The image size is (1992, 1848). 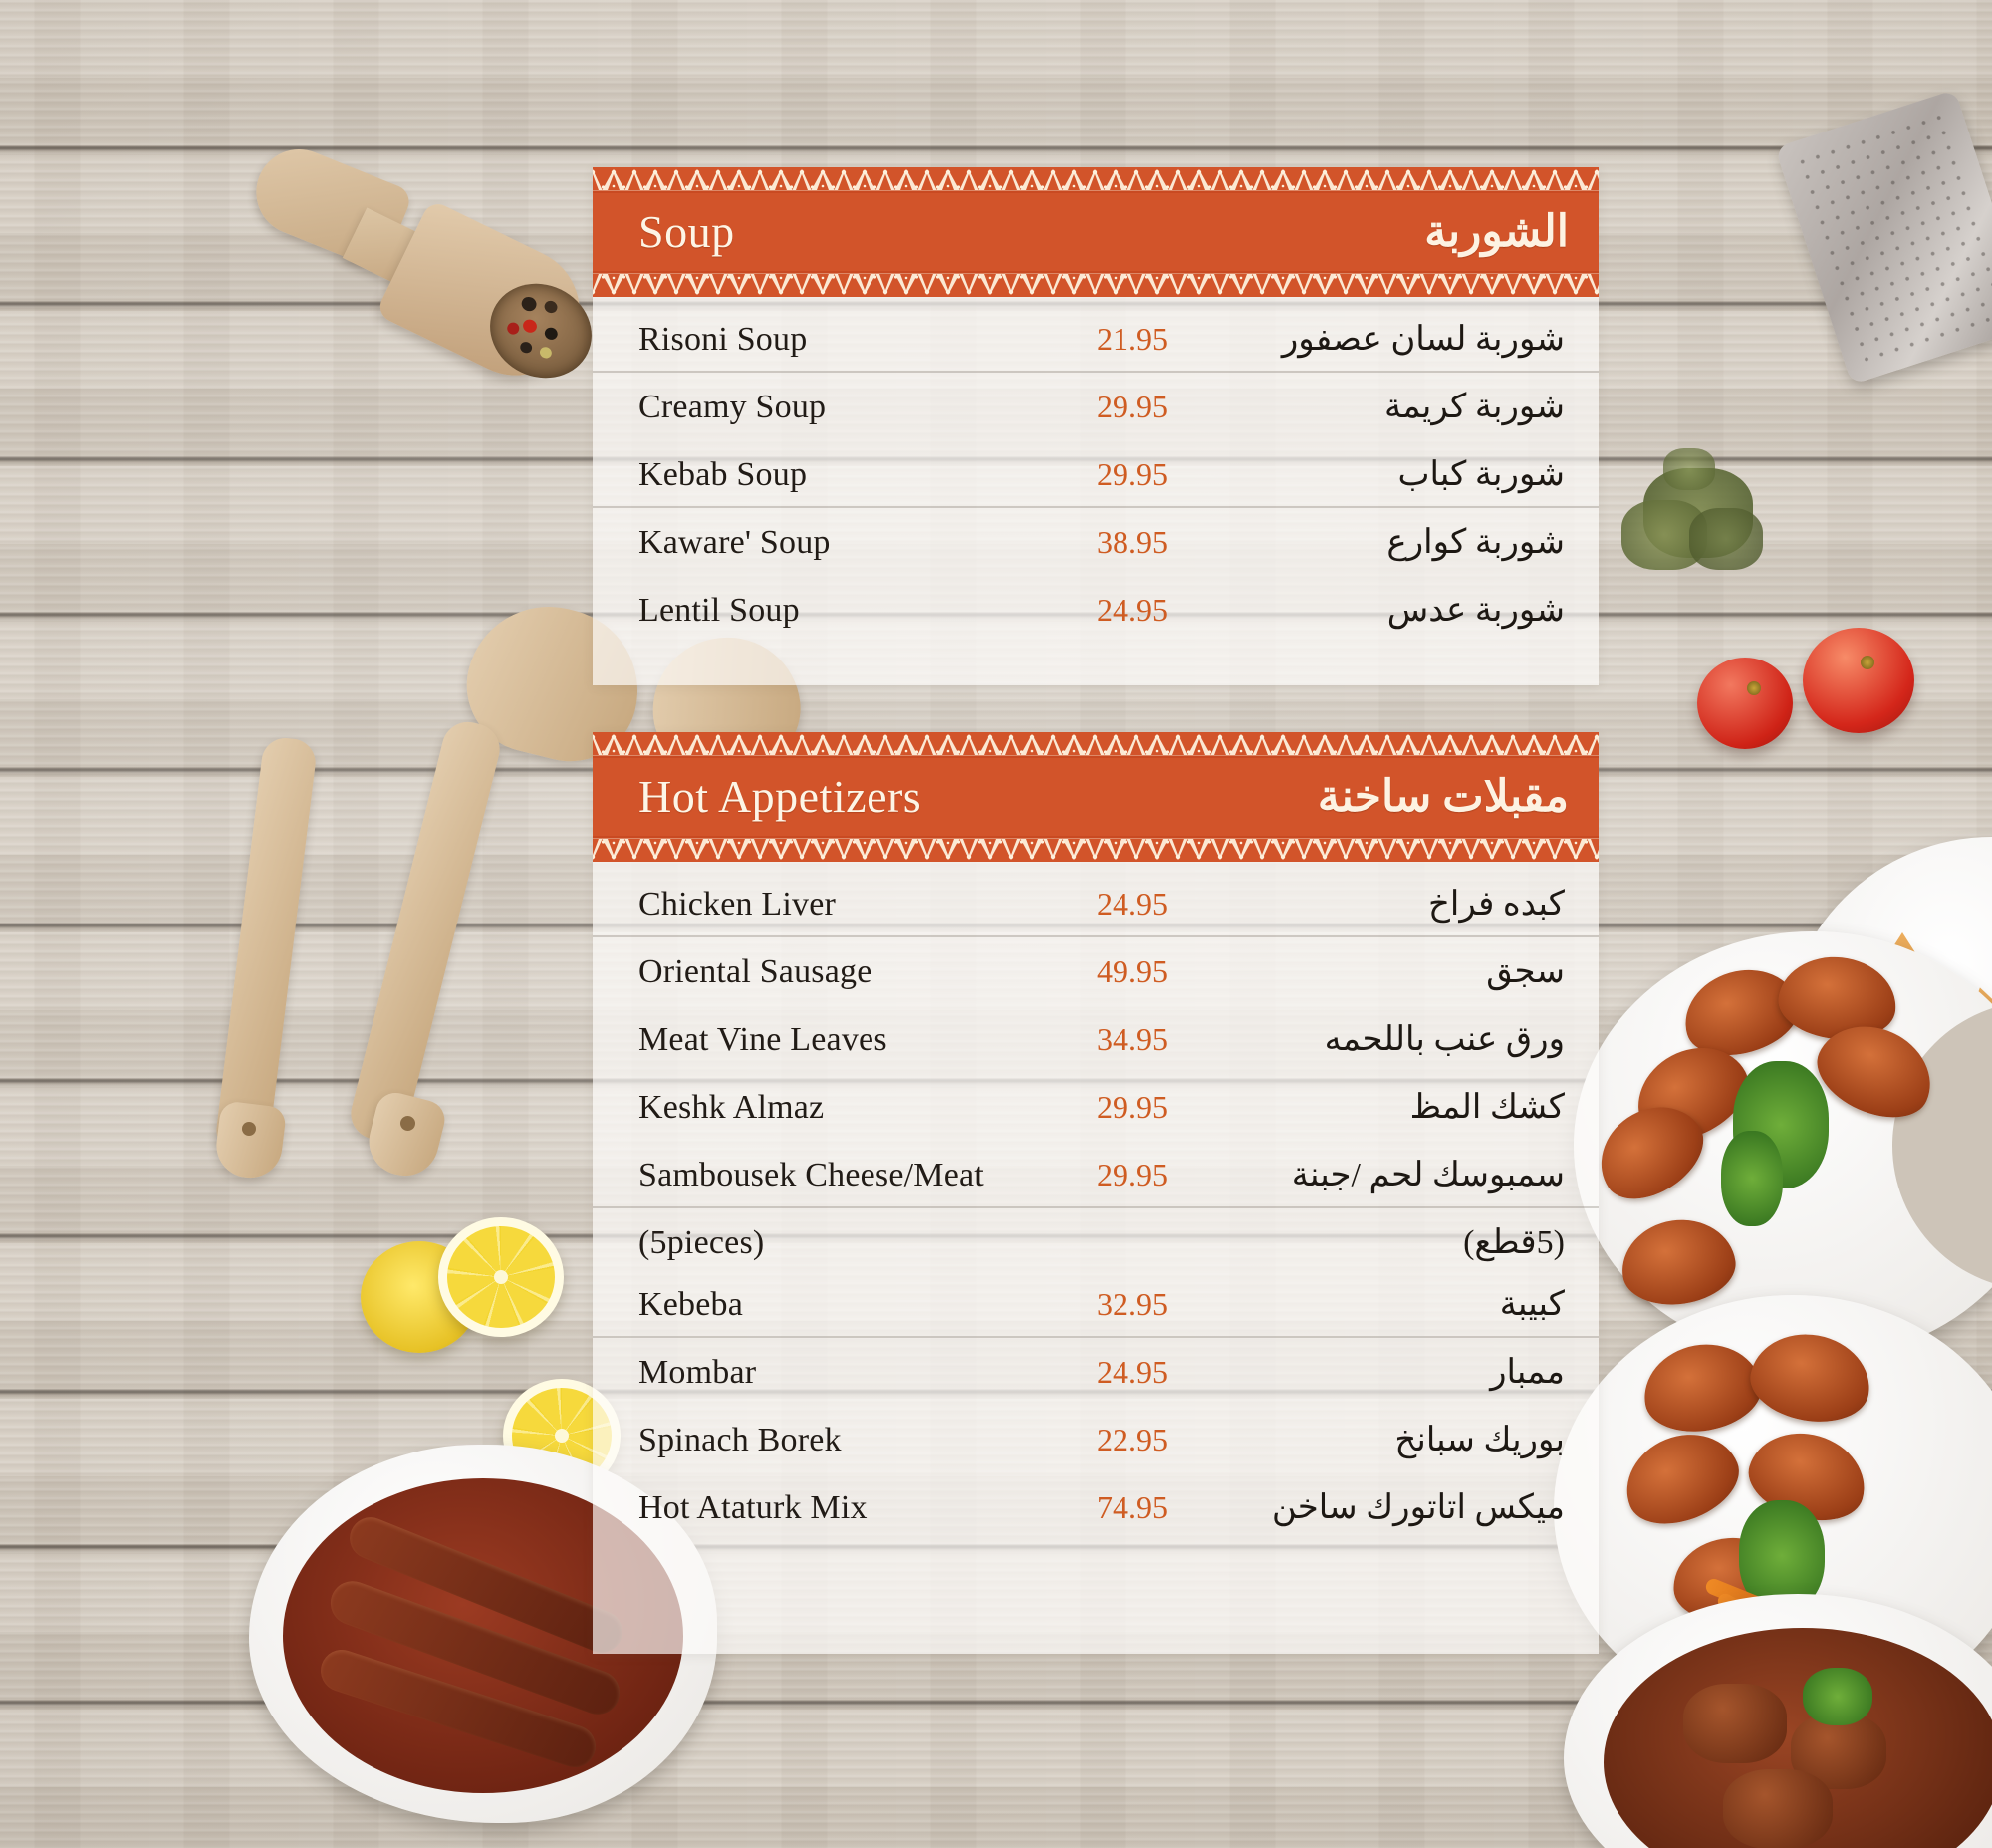 What do you see at coordinates (1496, 231) in the screenshot?
I see `soup-title-ar: الشوربة` at bounding box center [1496, 231].